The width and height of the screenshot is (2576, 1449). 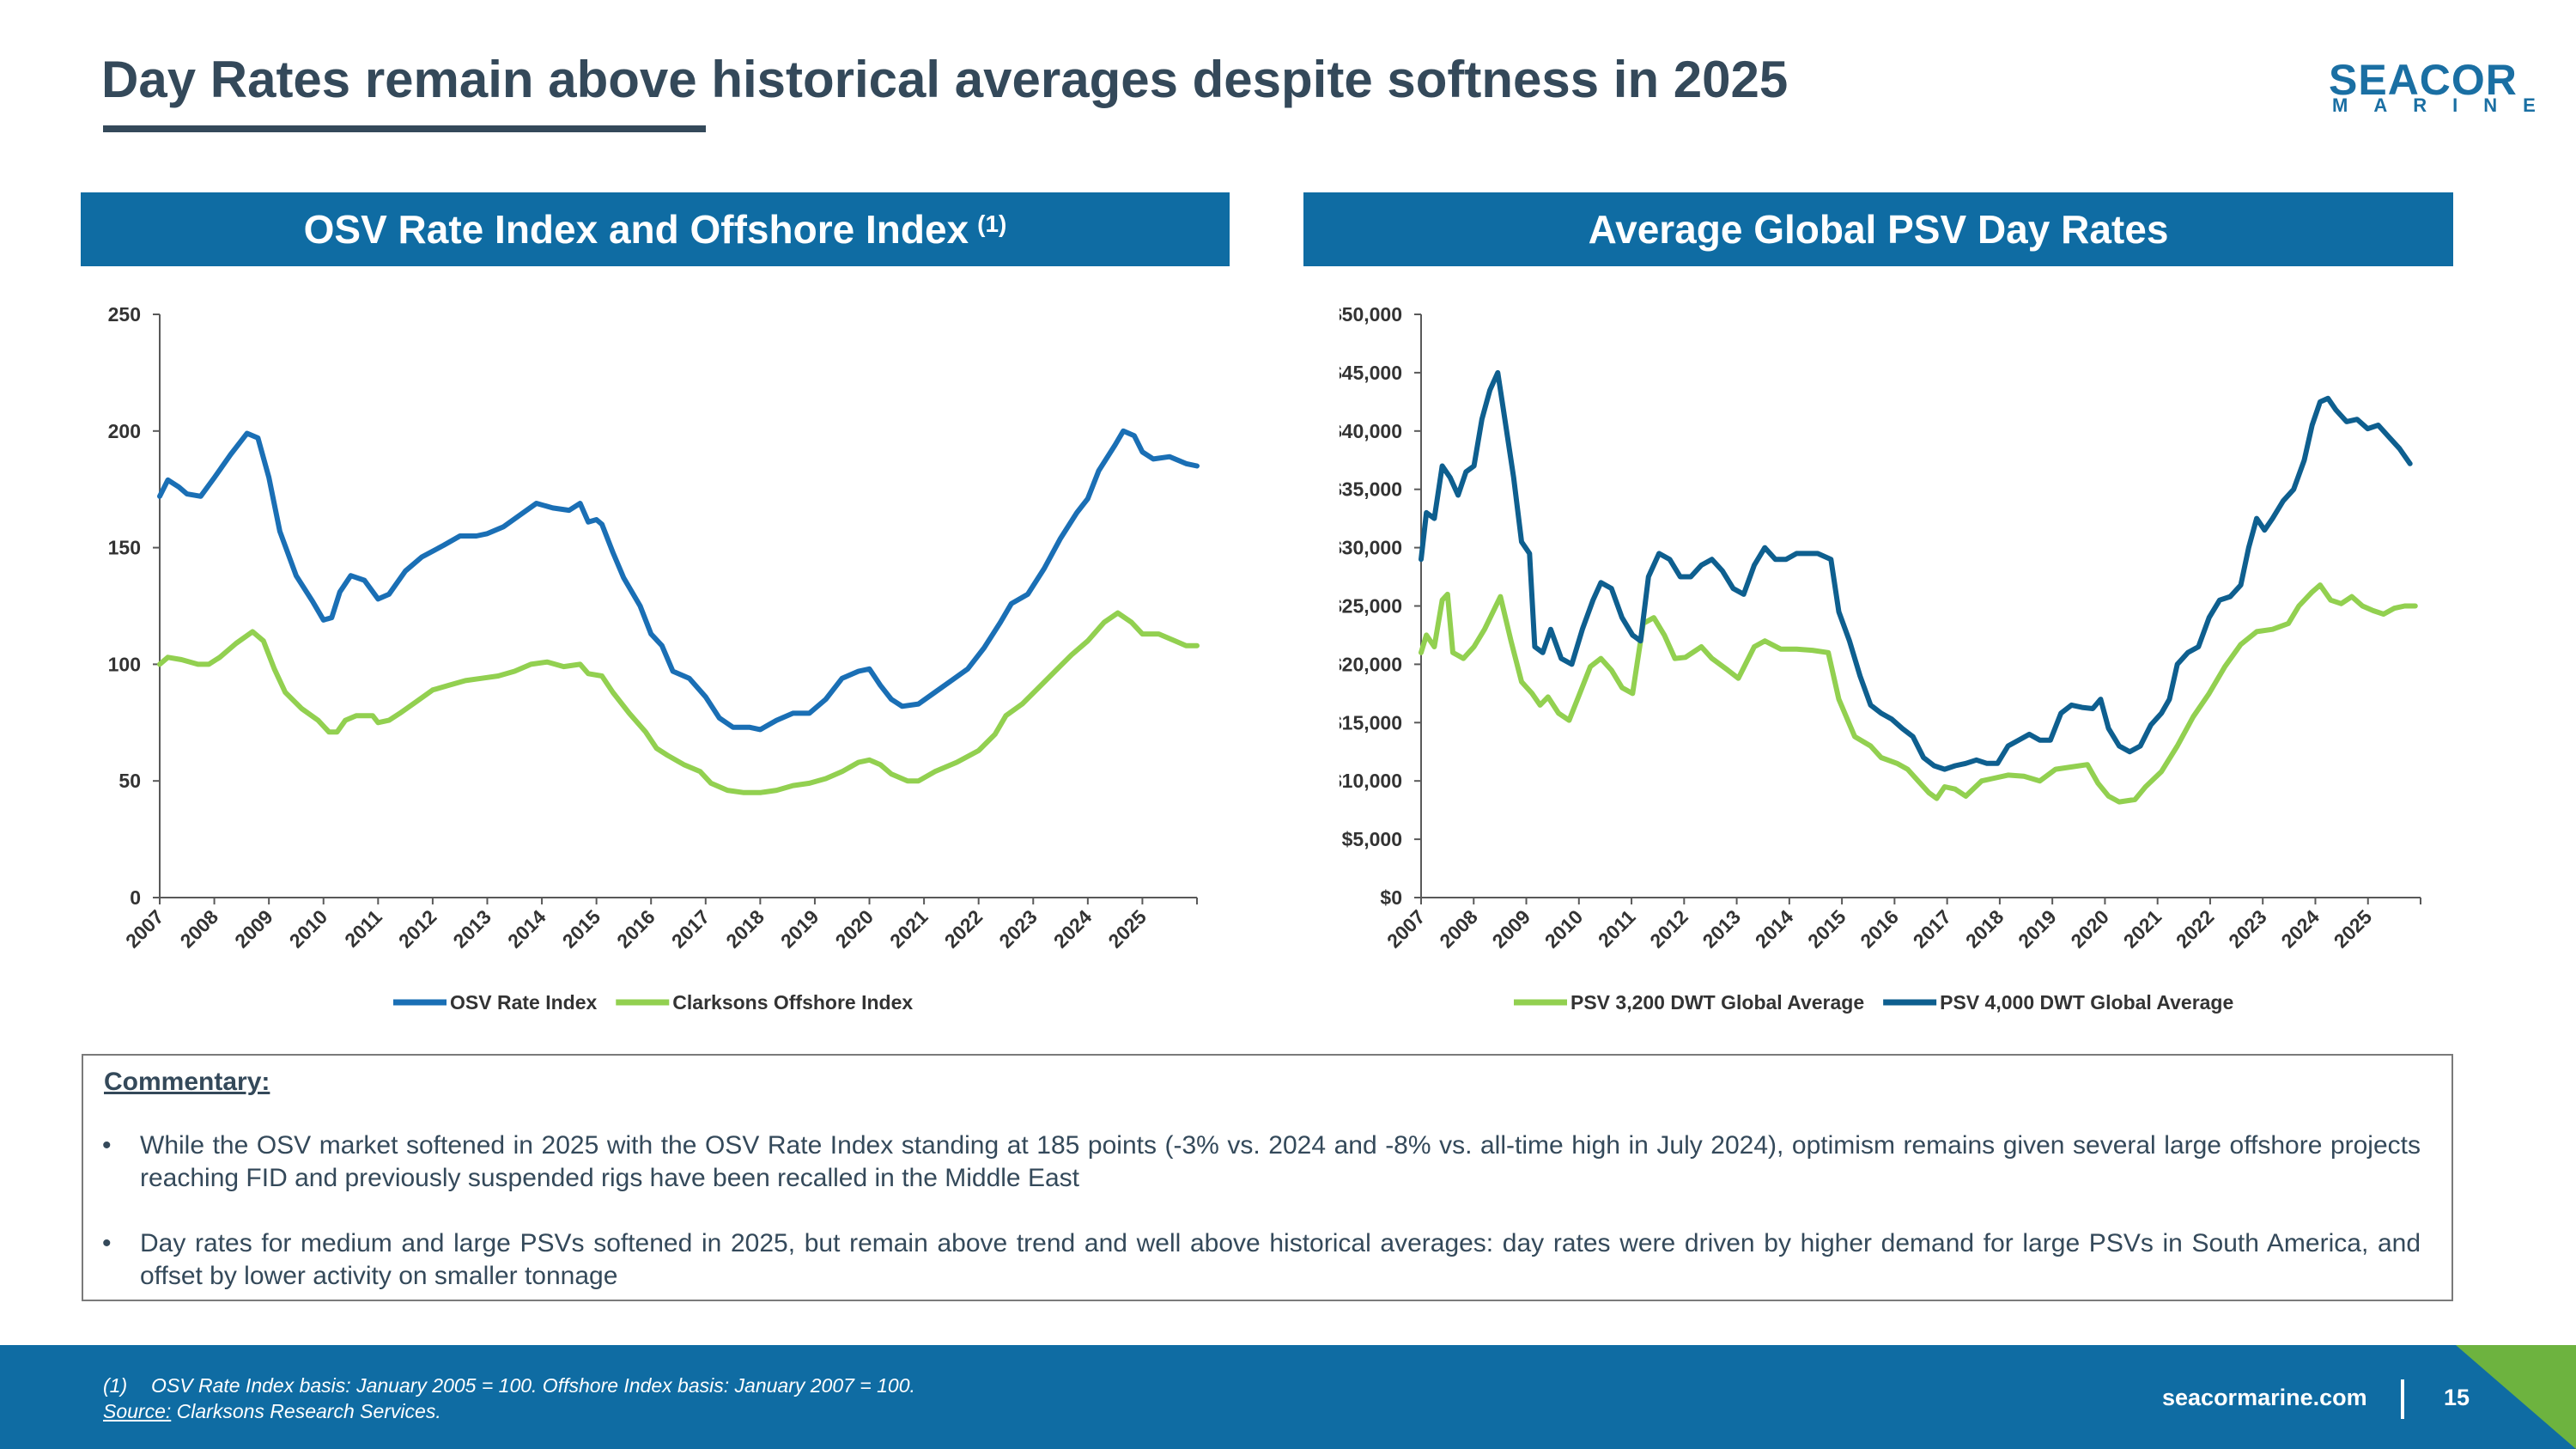 What do you see at coordinates (1371, 606) in the screenshot?
I see `y-tick-label: $25,000` at bounding box center [1371, 606].